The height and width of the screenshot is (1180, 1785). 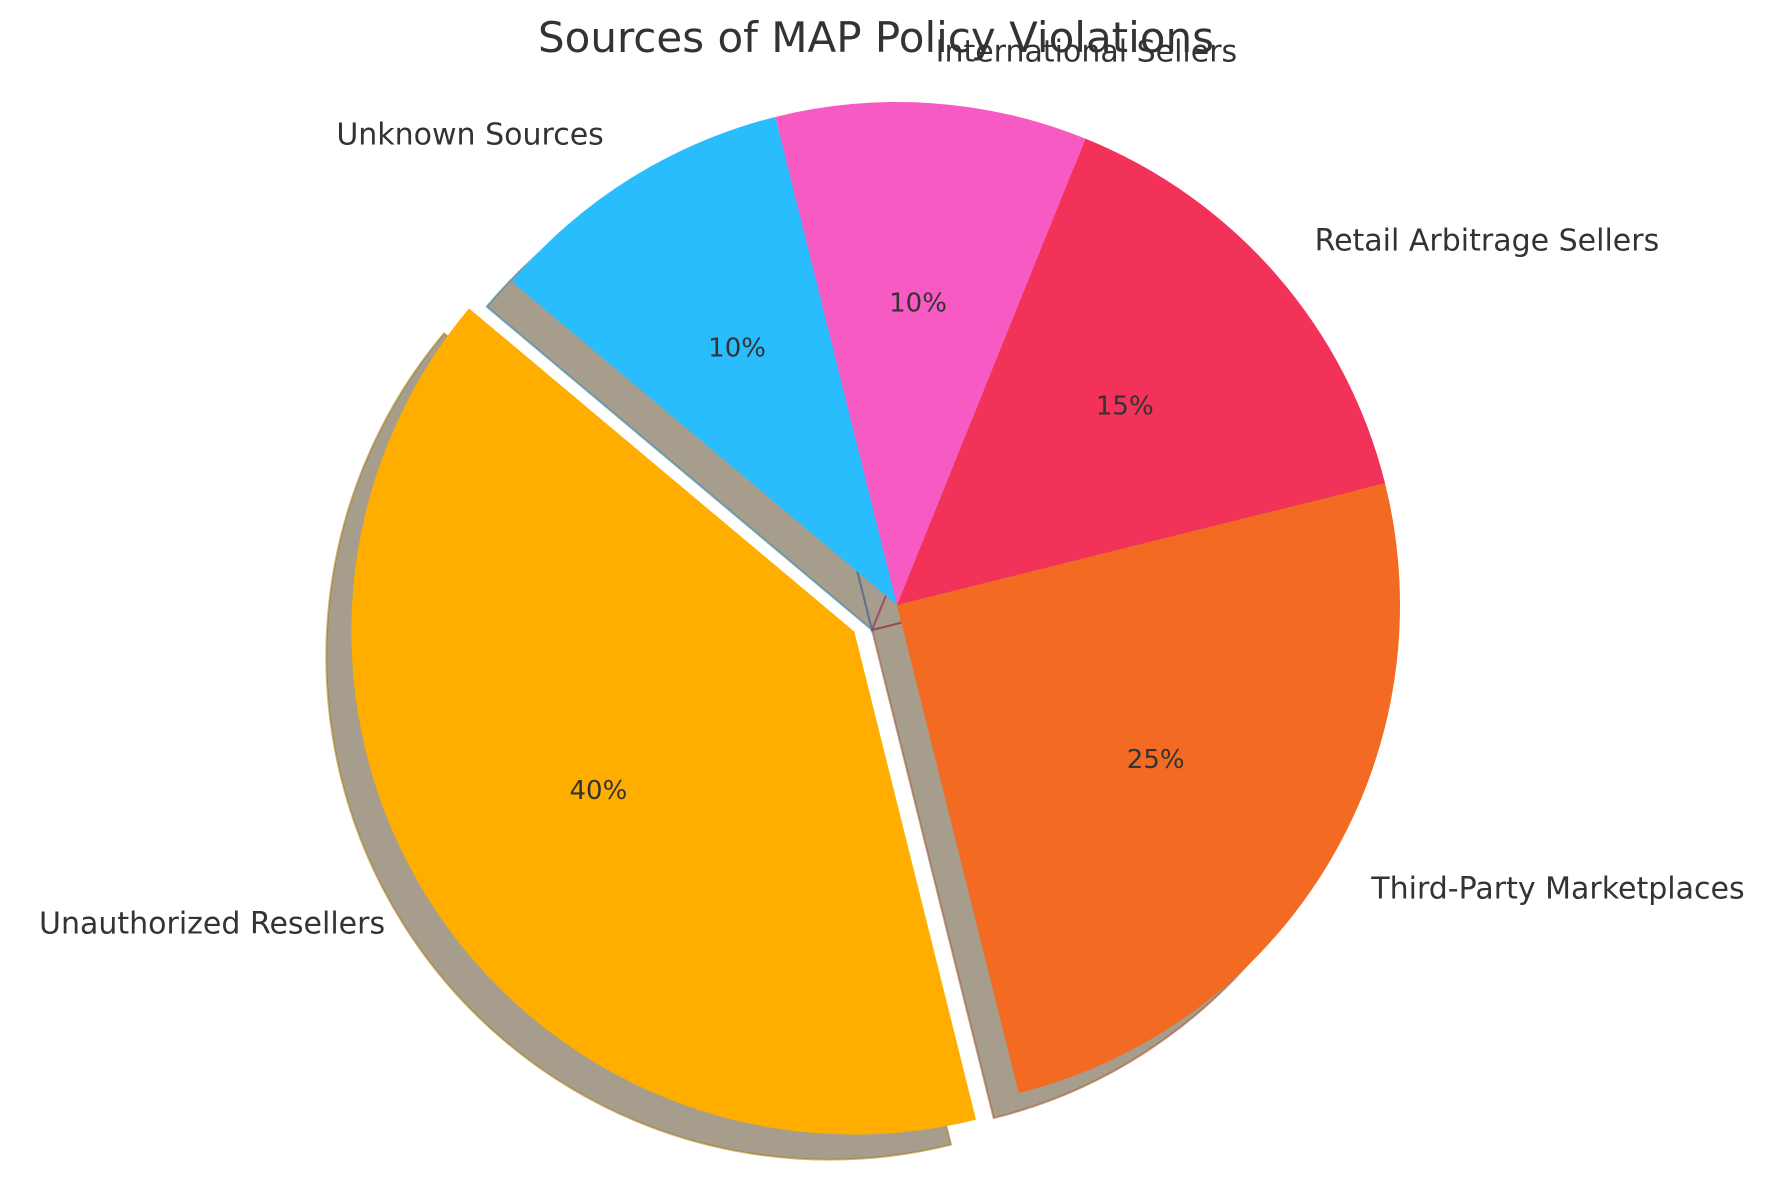 What do you see at coordinates (918, 303) in the screenshot?
I see `slice-percent-international-sellers: 10%` at bounding box center [918, 303].